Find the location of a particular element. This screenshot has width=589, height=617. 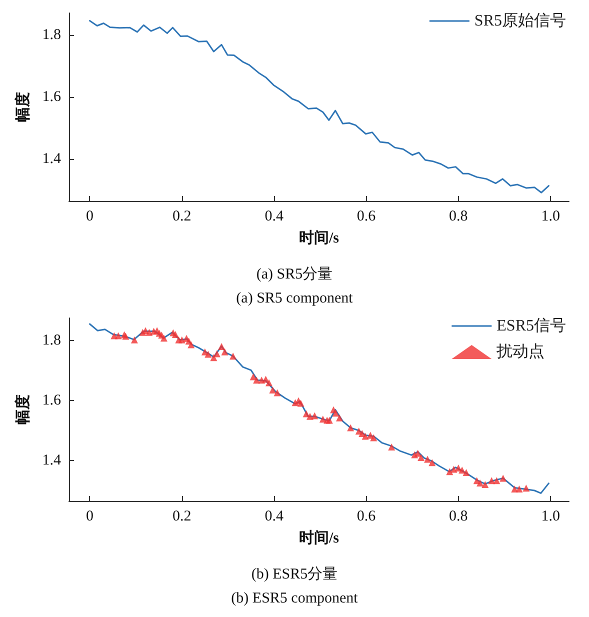

legend-label: ESR5信号 is located at coordinates (531, 326).